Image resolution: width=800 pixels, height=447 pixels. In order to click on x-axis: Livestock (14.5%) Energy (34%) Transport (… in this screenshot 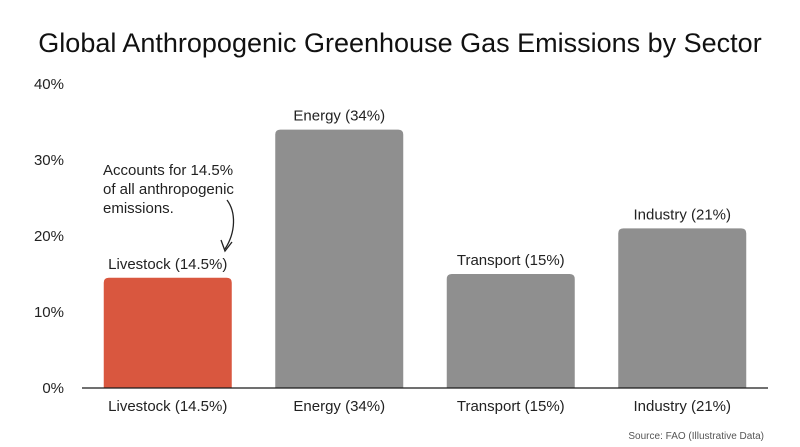, I will do `click(419, 406)`.